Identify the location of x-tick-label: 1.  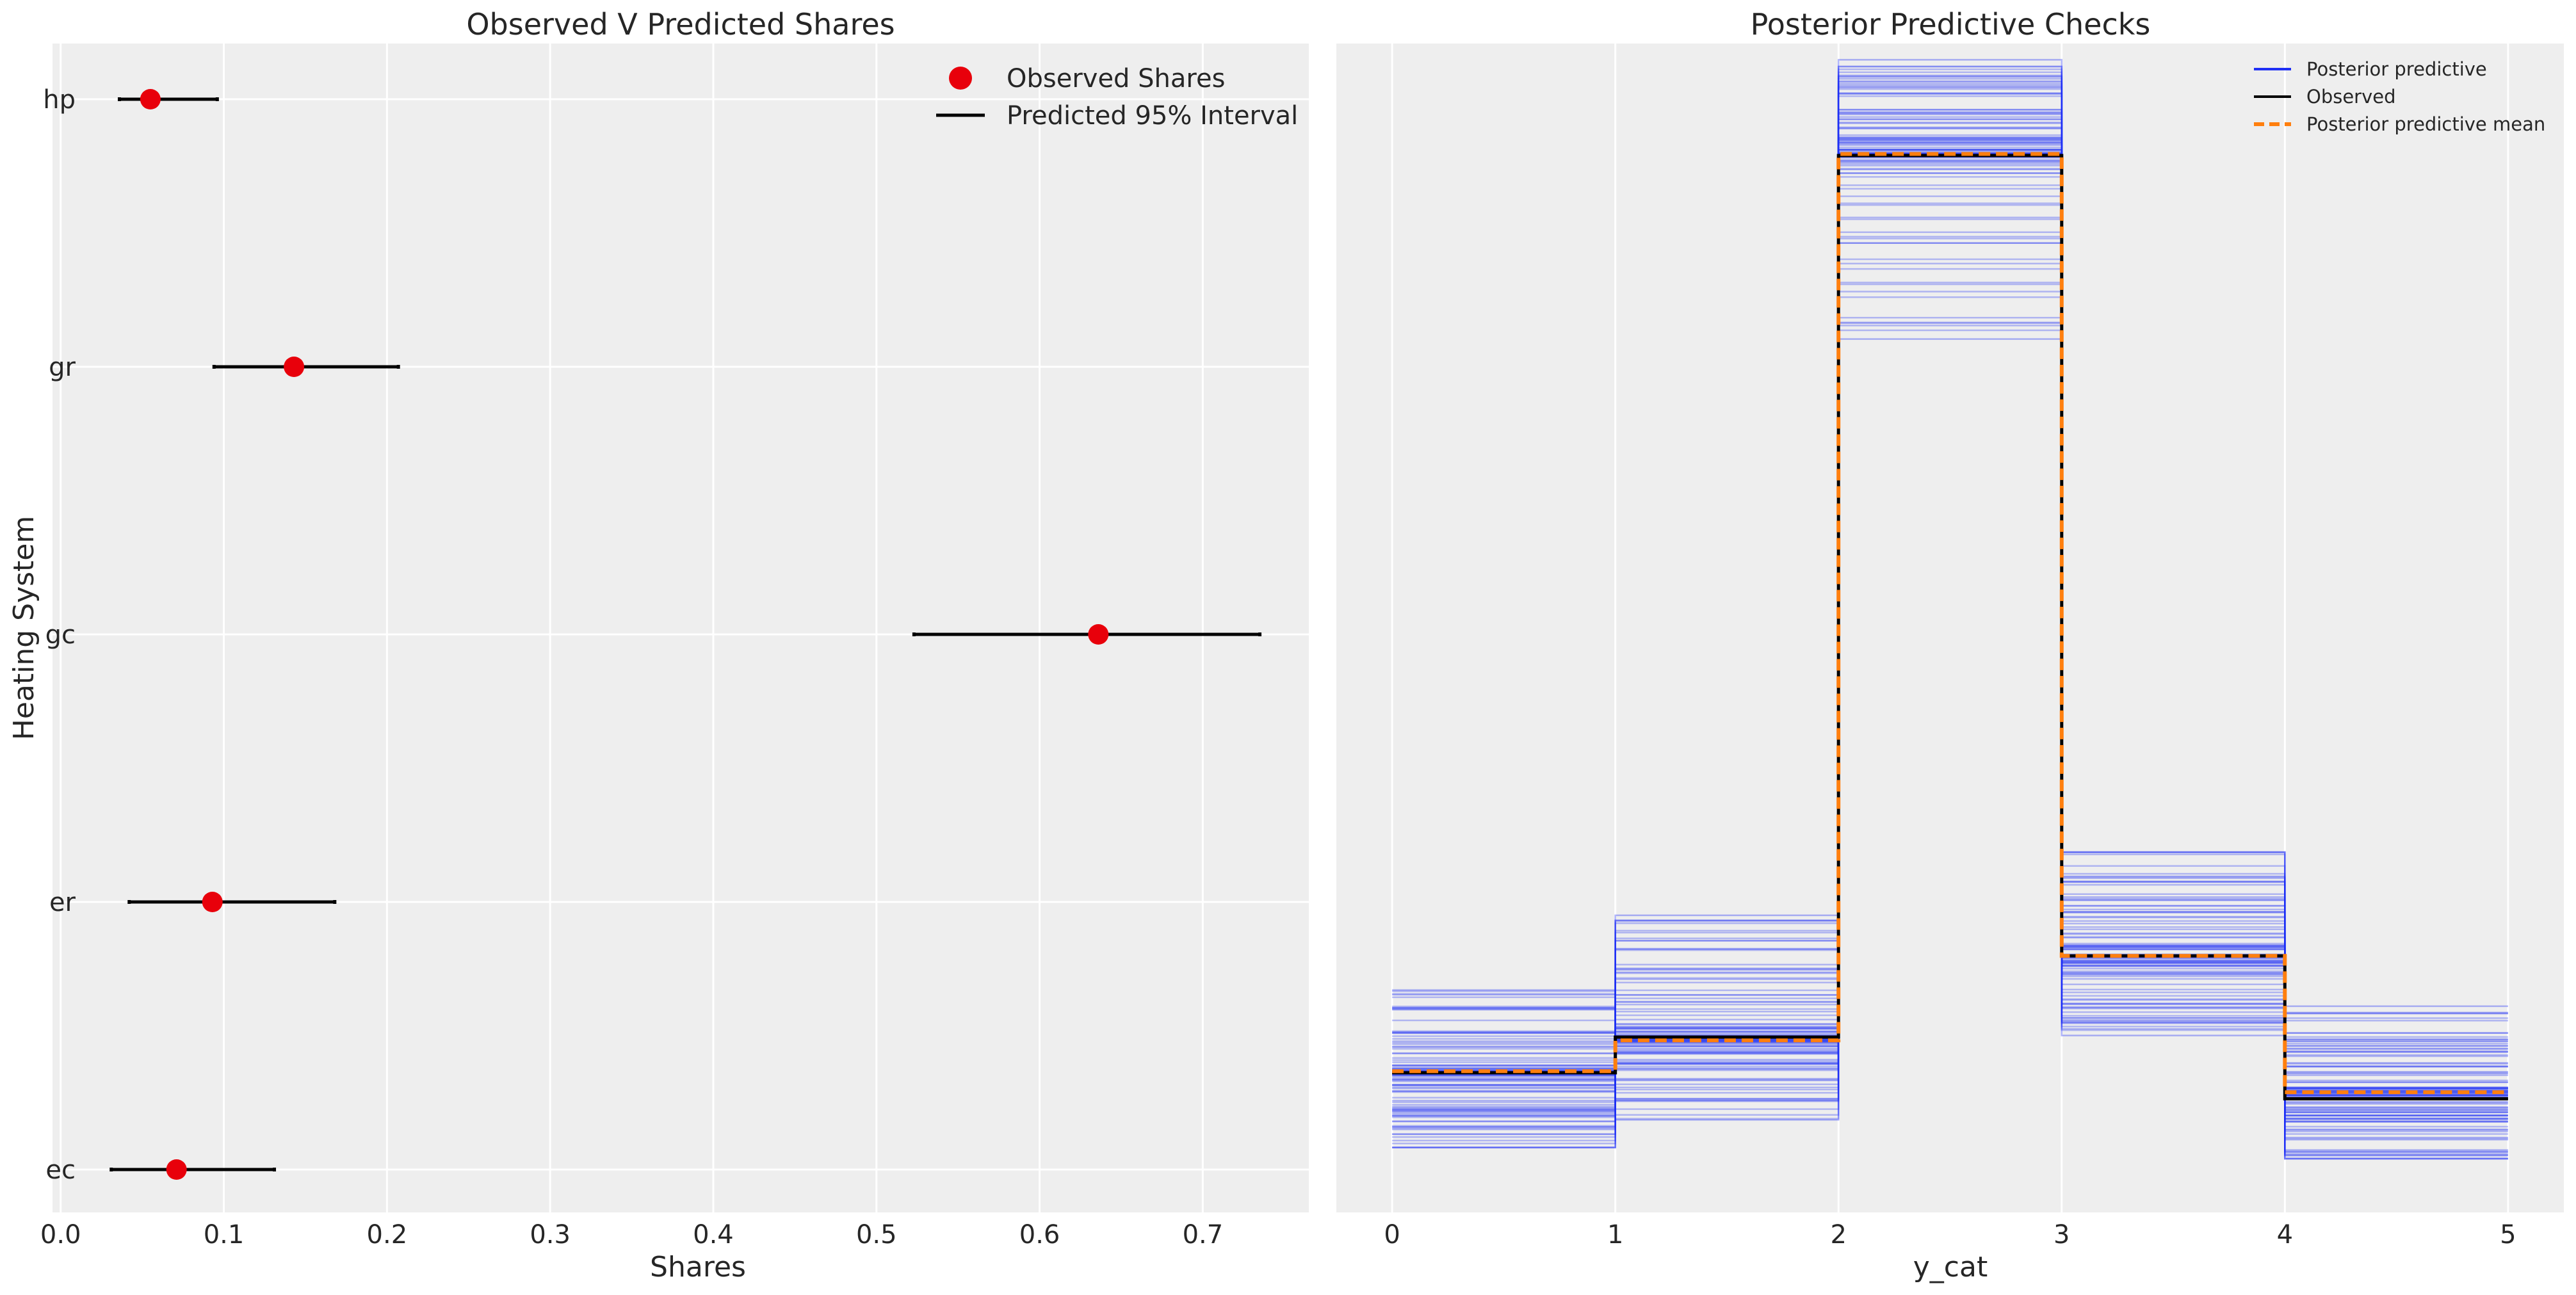
(1615, 1235).